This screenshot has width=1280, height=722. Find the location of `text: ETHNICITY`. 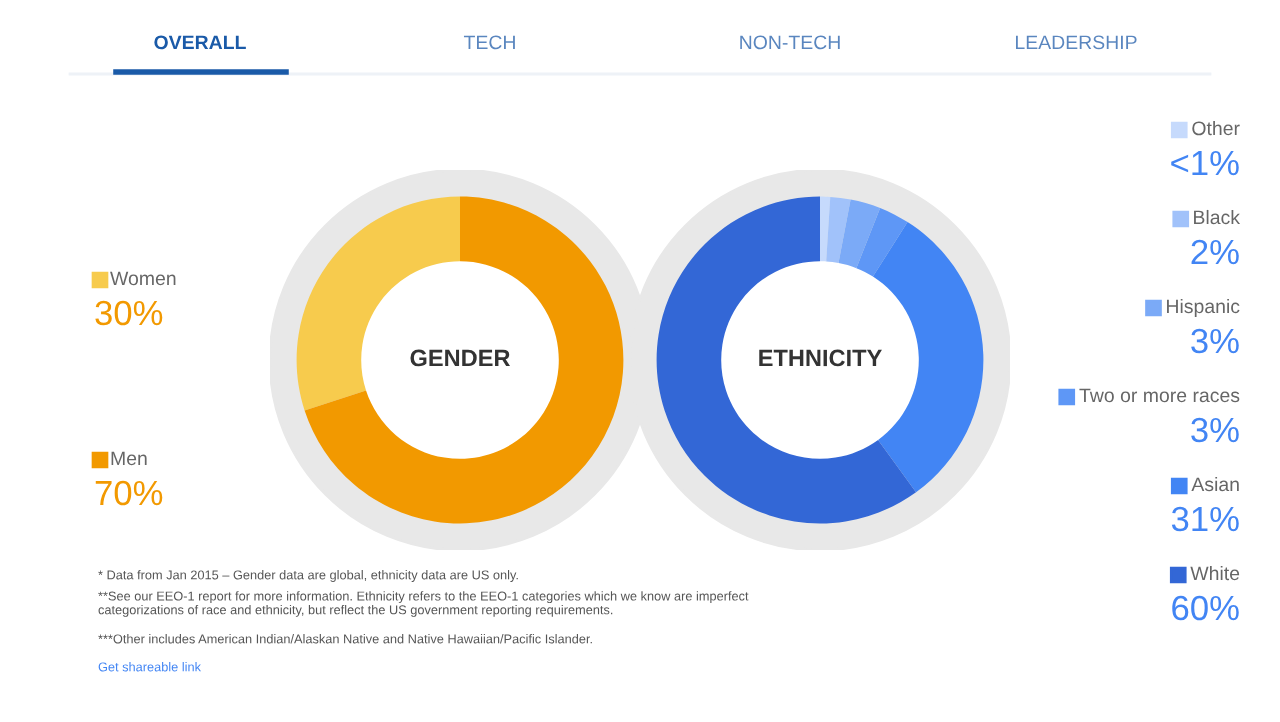

text: ETHNICITY is located at coordinates (820, 358).